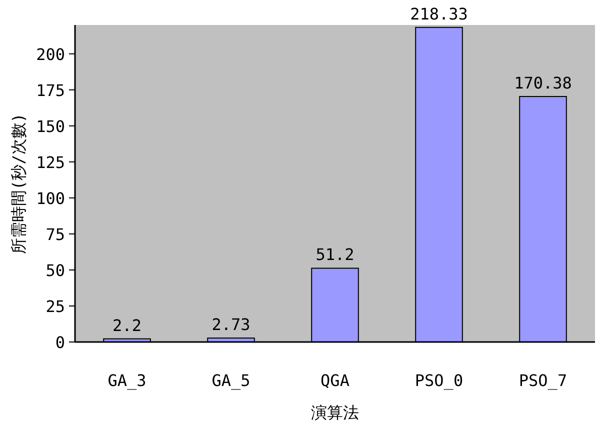  I want to click on y-axis-title: 所需時間(秒/次數), so click(18, 183).